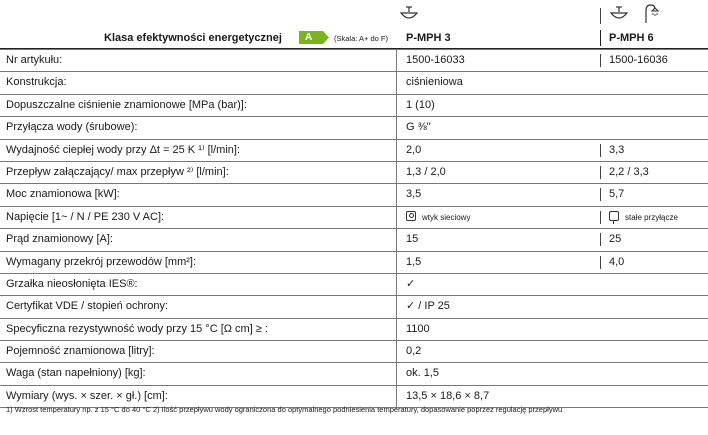  What do you see at coordinates (652, 13) in the screenshot?
I see `shower-icon` at bounding box center [652, 13].